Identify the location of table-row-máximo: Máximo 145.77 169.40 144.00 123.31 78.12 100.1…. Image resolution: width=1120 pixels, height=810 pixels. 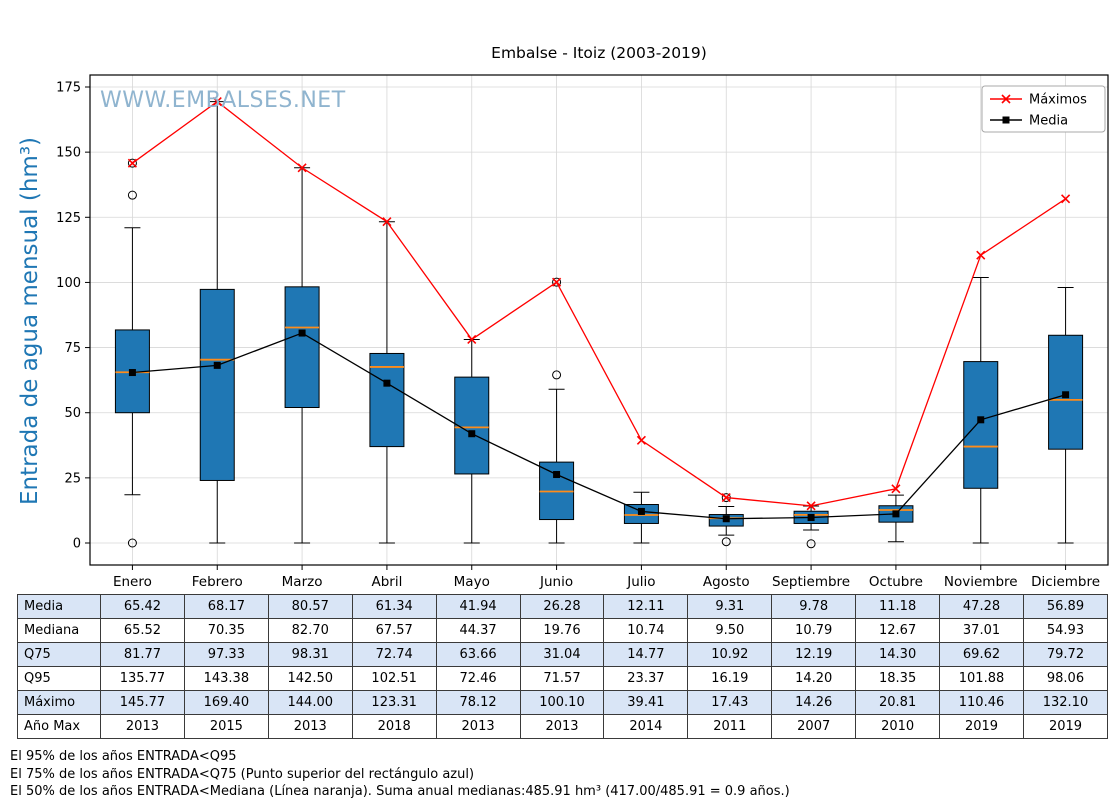
(563, 702).